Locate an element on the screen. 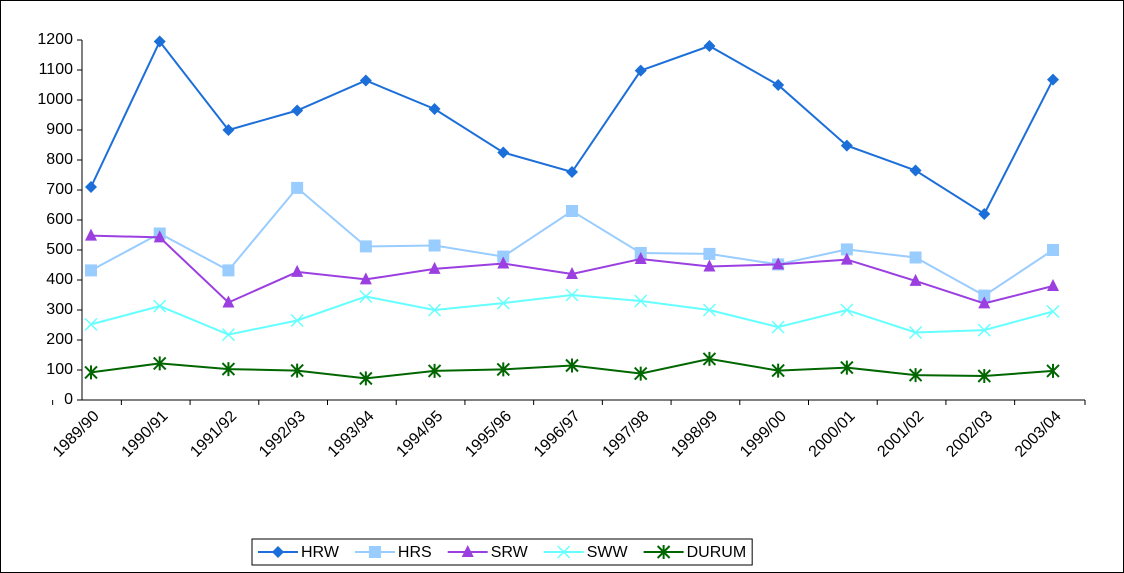  y-tick-label: 800 is located at coordinates (59, 159).